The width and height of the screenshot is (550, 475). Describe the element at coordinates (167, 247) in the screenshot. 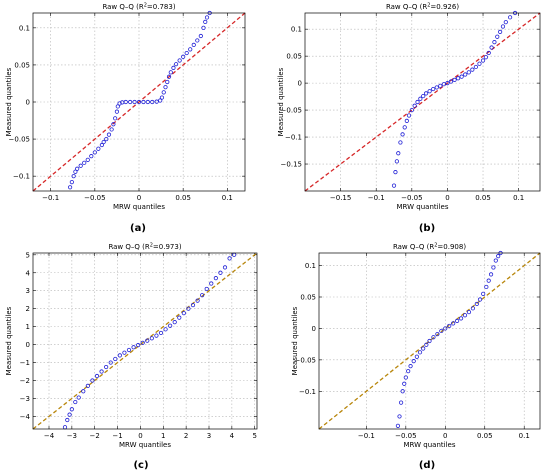

I see `chart-title-value: =0.973)` at that location.